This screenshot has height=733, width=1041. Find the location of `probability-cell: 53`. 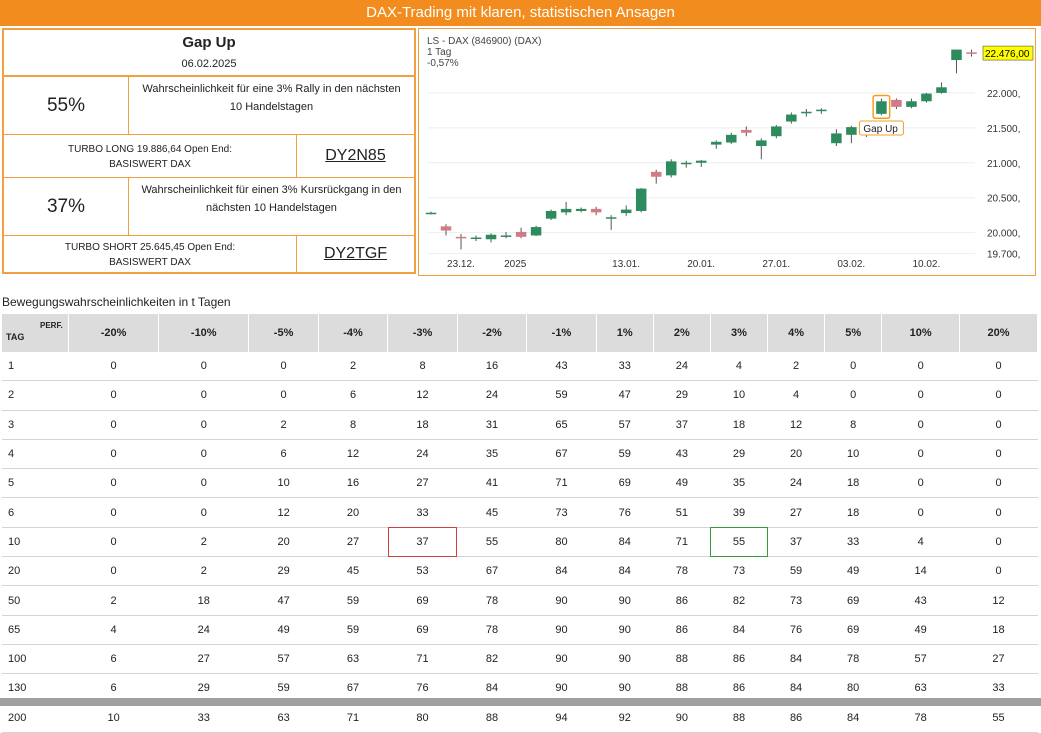

probability-cell: 53 is located at coordinates (422, 571).